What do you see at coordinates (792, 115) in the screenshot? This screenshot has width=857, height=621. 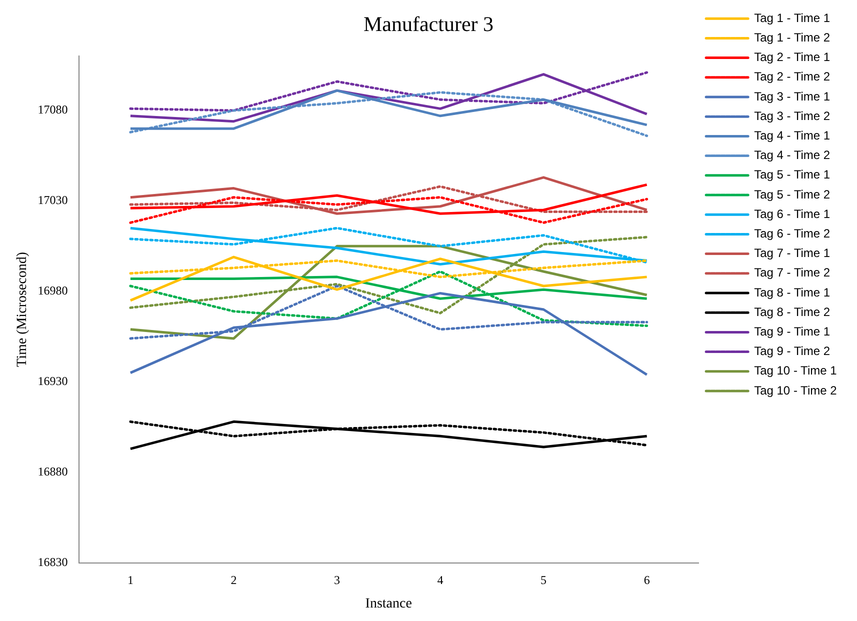 I see `legend-label: Tag 3 - Time 2` at bounding box center [792, 115].